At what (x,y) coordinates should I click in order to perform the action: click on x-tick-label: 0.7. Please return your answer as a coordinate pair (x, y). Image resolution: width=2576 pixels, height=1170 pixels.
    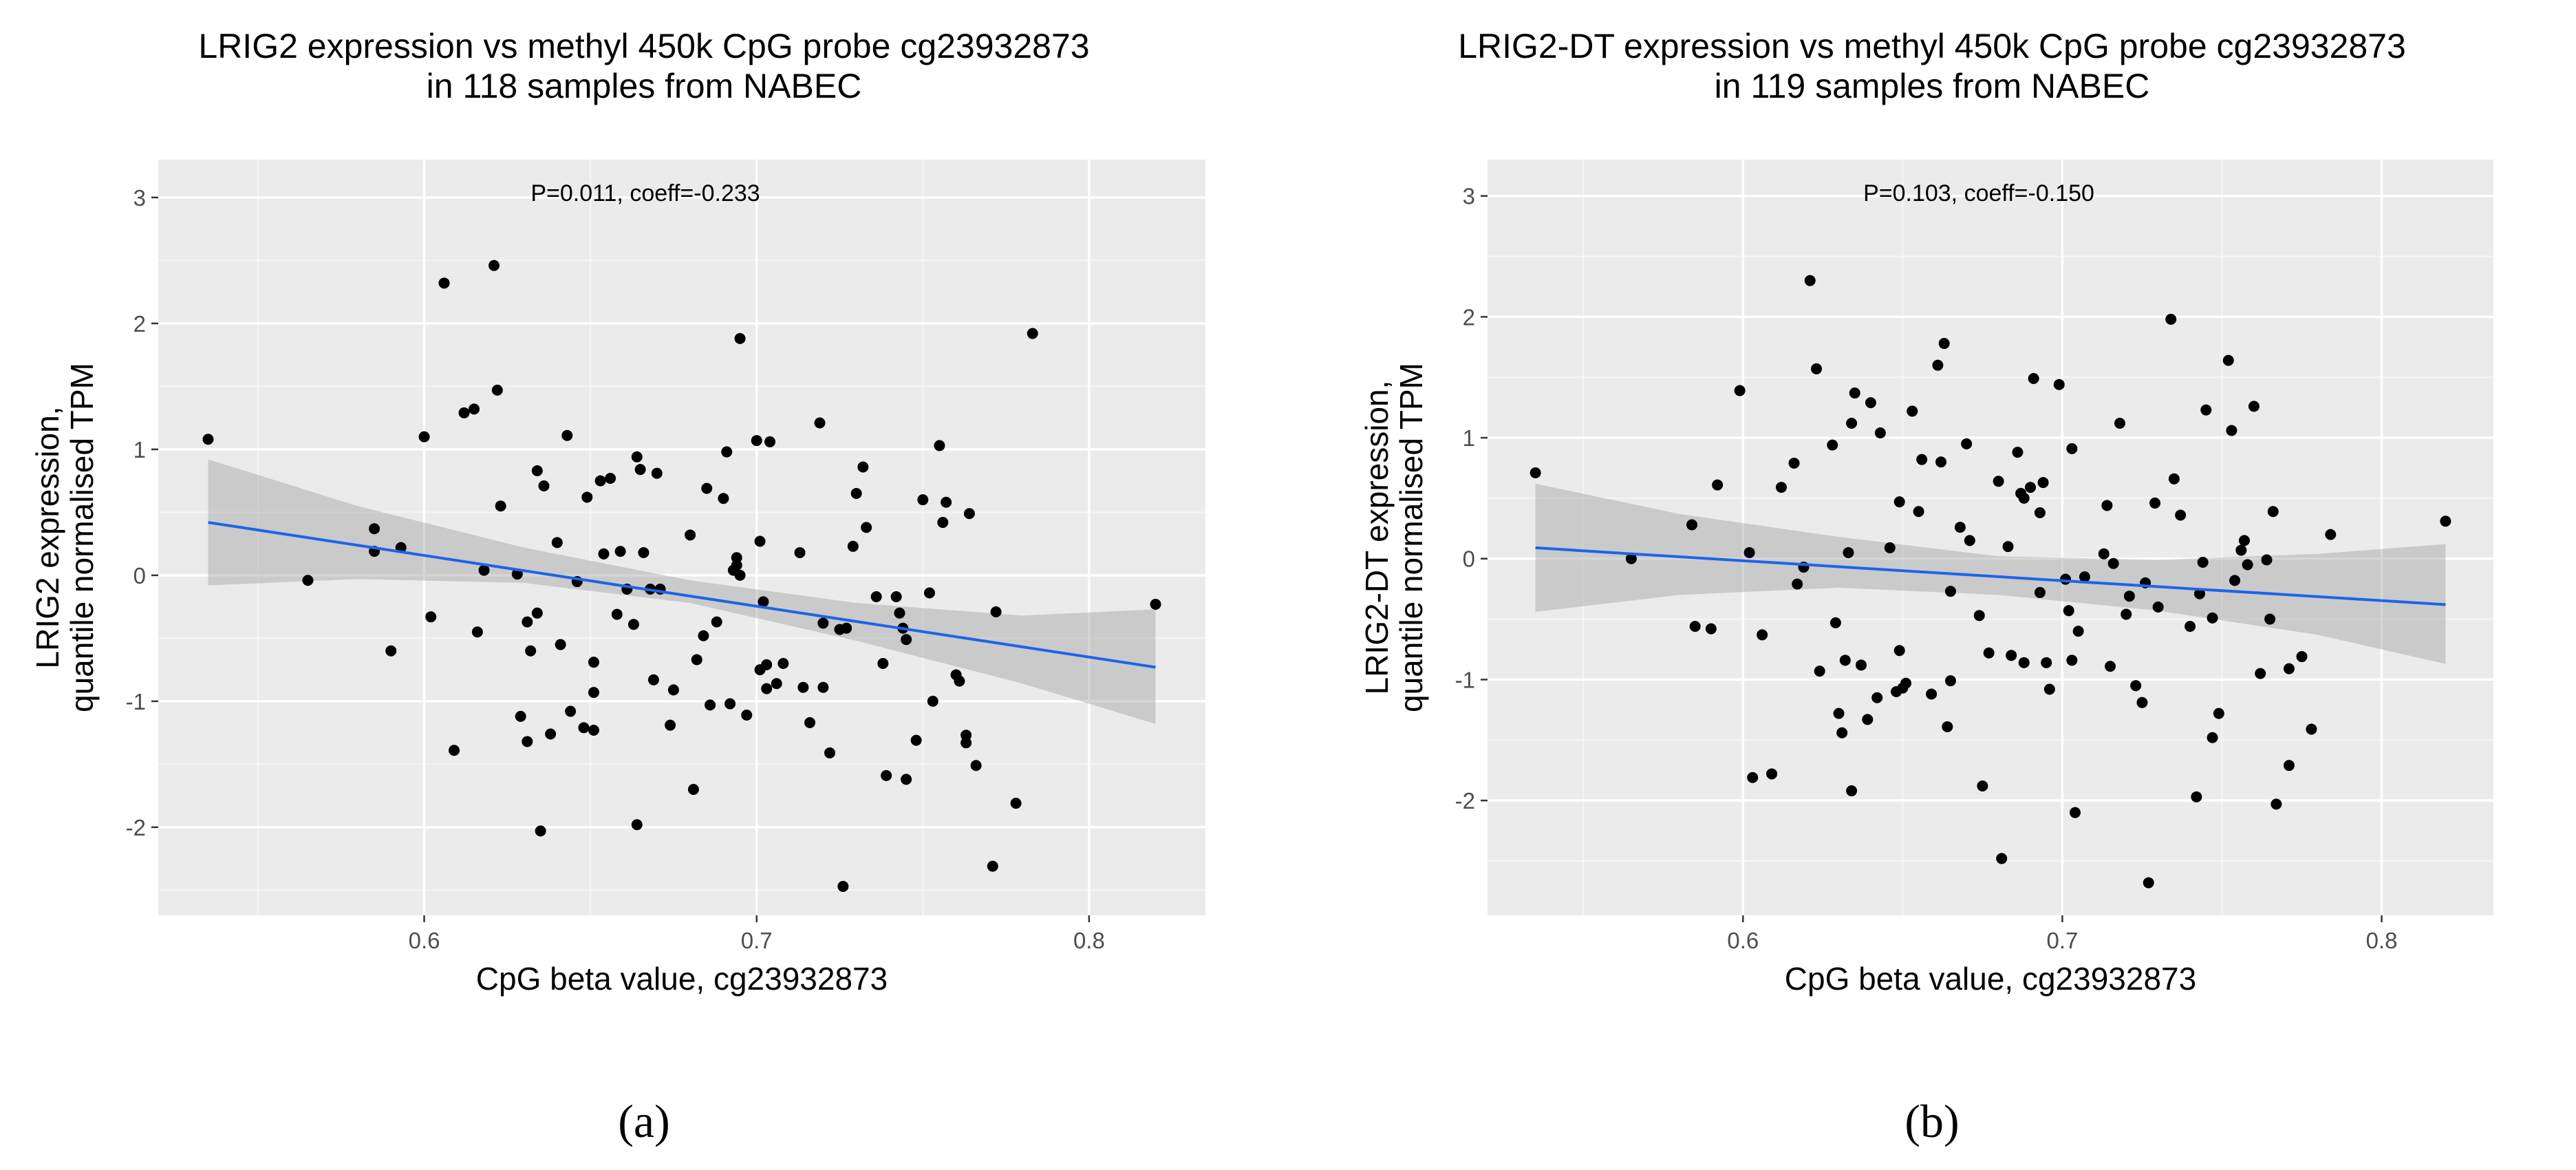
    Looking at the image, I should click on (2062, 940).